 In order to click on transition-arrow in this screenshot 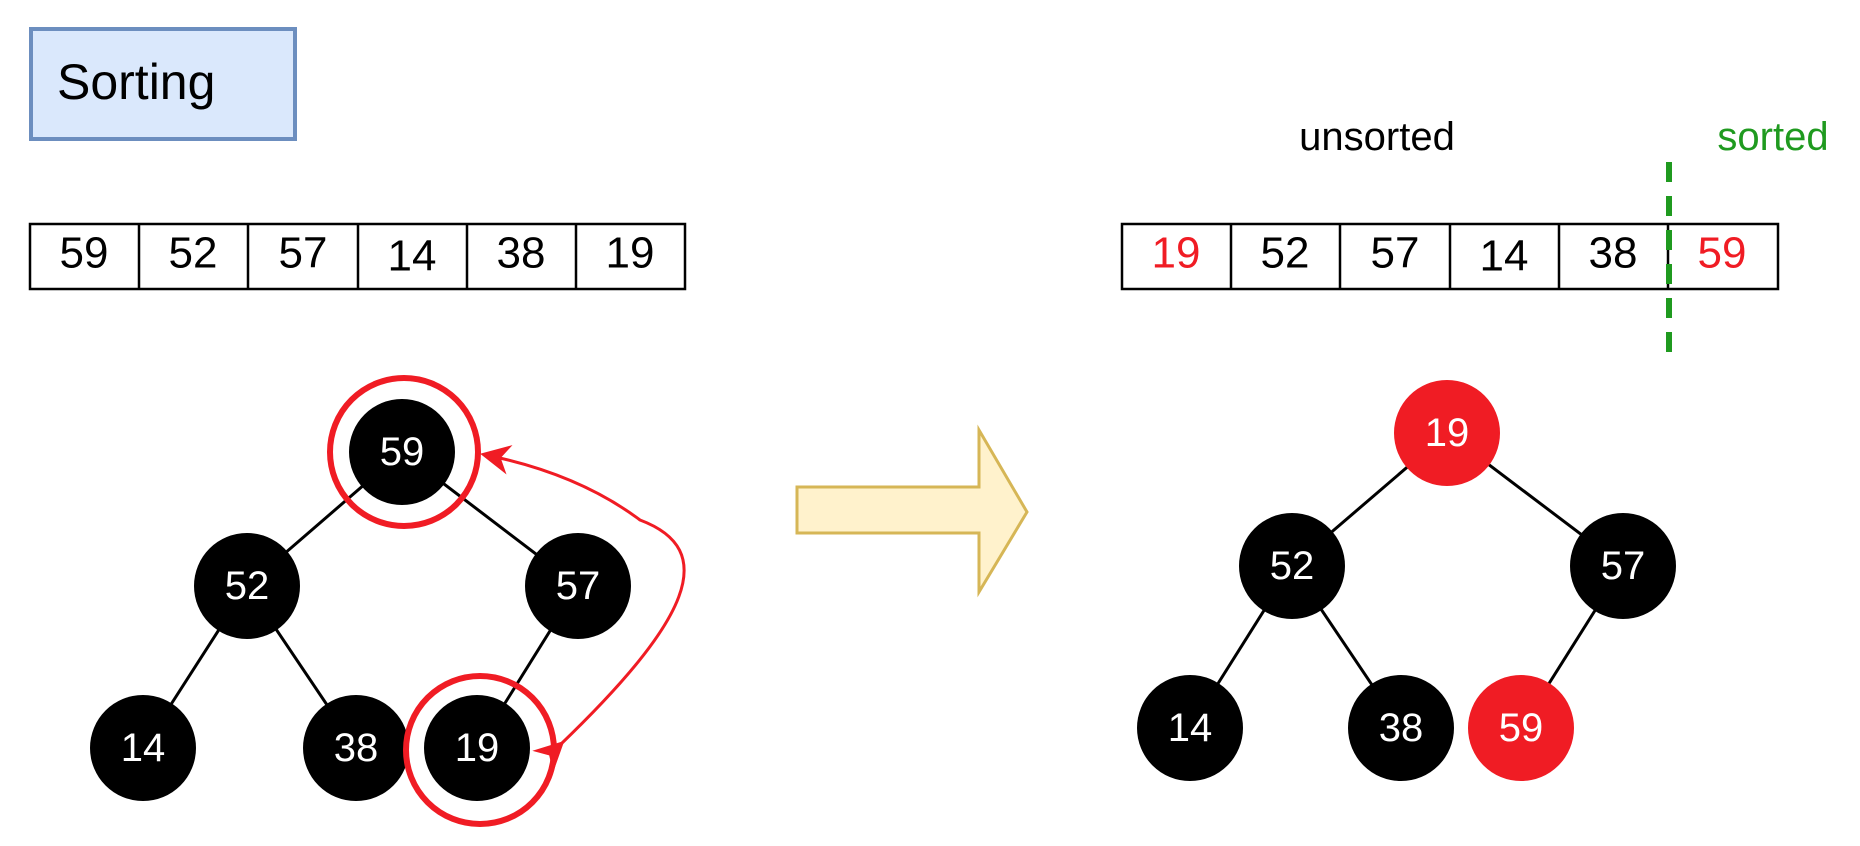, I will do `click(912, 511)`.